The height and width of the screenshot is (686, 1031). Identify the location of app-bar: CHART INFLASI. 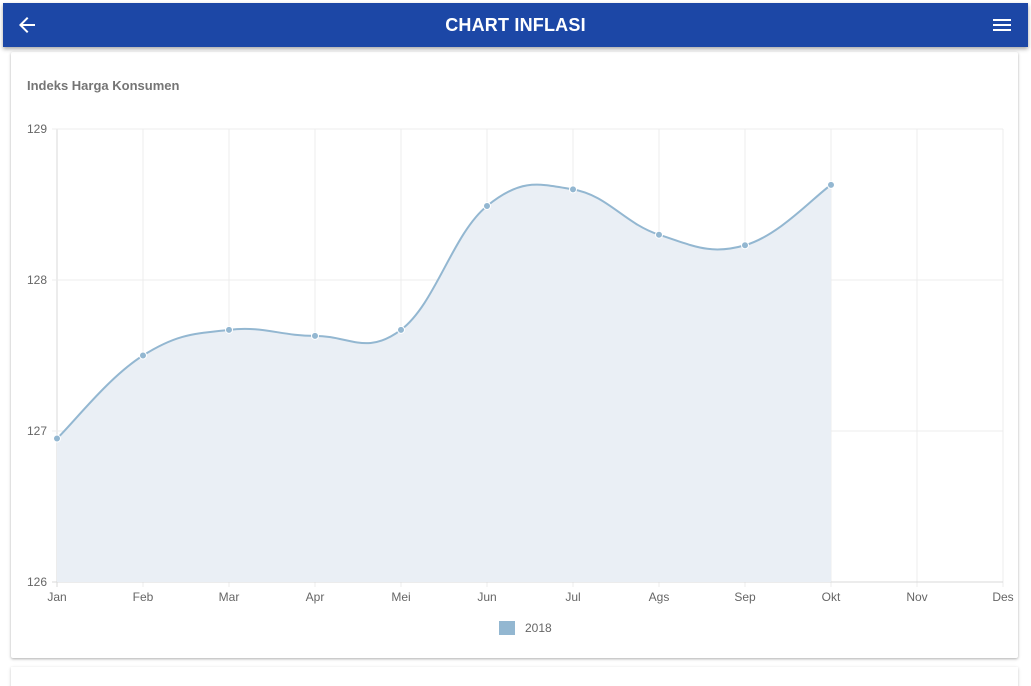
(515, 25).